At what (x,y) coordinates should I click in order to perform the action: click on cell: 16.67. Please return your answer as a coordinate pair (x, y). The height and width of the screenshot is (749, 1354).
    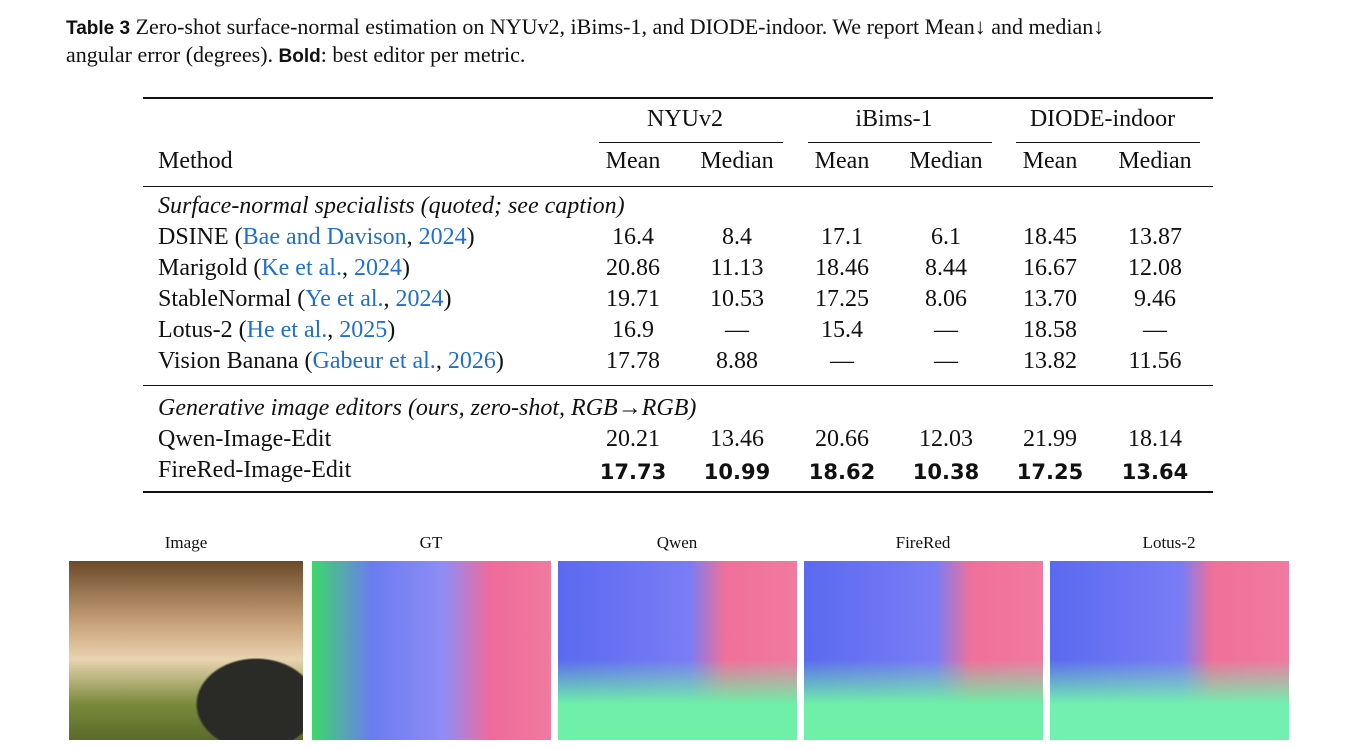
    Looking at the image, I should click on (1050, 268).